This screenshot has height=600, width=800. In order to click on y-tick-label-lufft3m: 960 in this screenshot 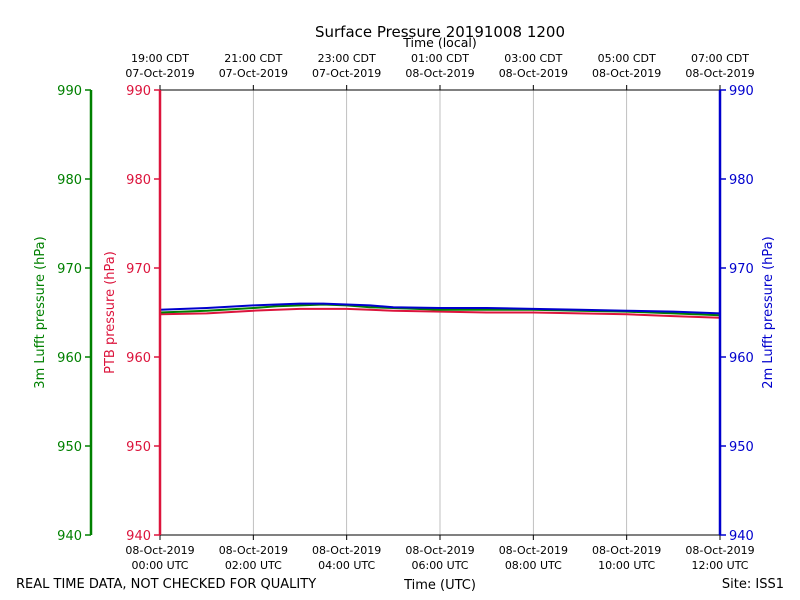, I will do `click(69, 358)`.